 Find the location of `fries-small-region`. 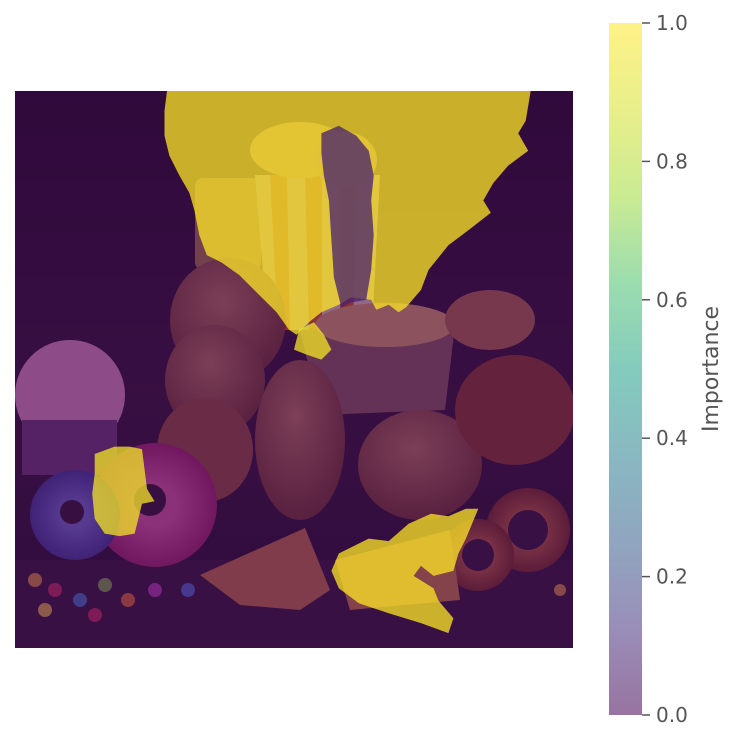

fries-small-region is located at coordinates (313, 341).